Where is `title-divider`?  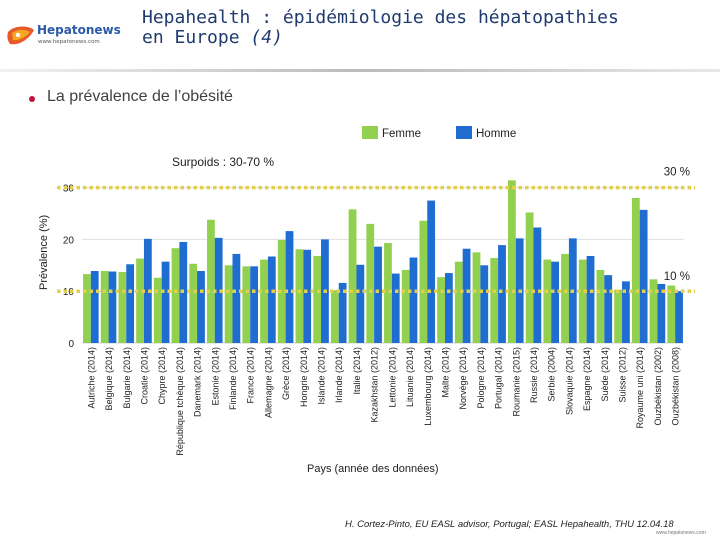 title-divider is located at coordinates (360, 70).